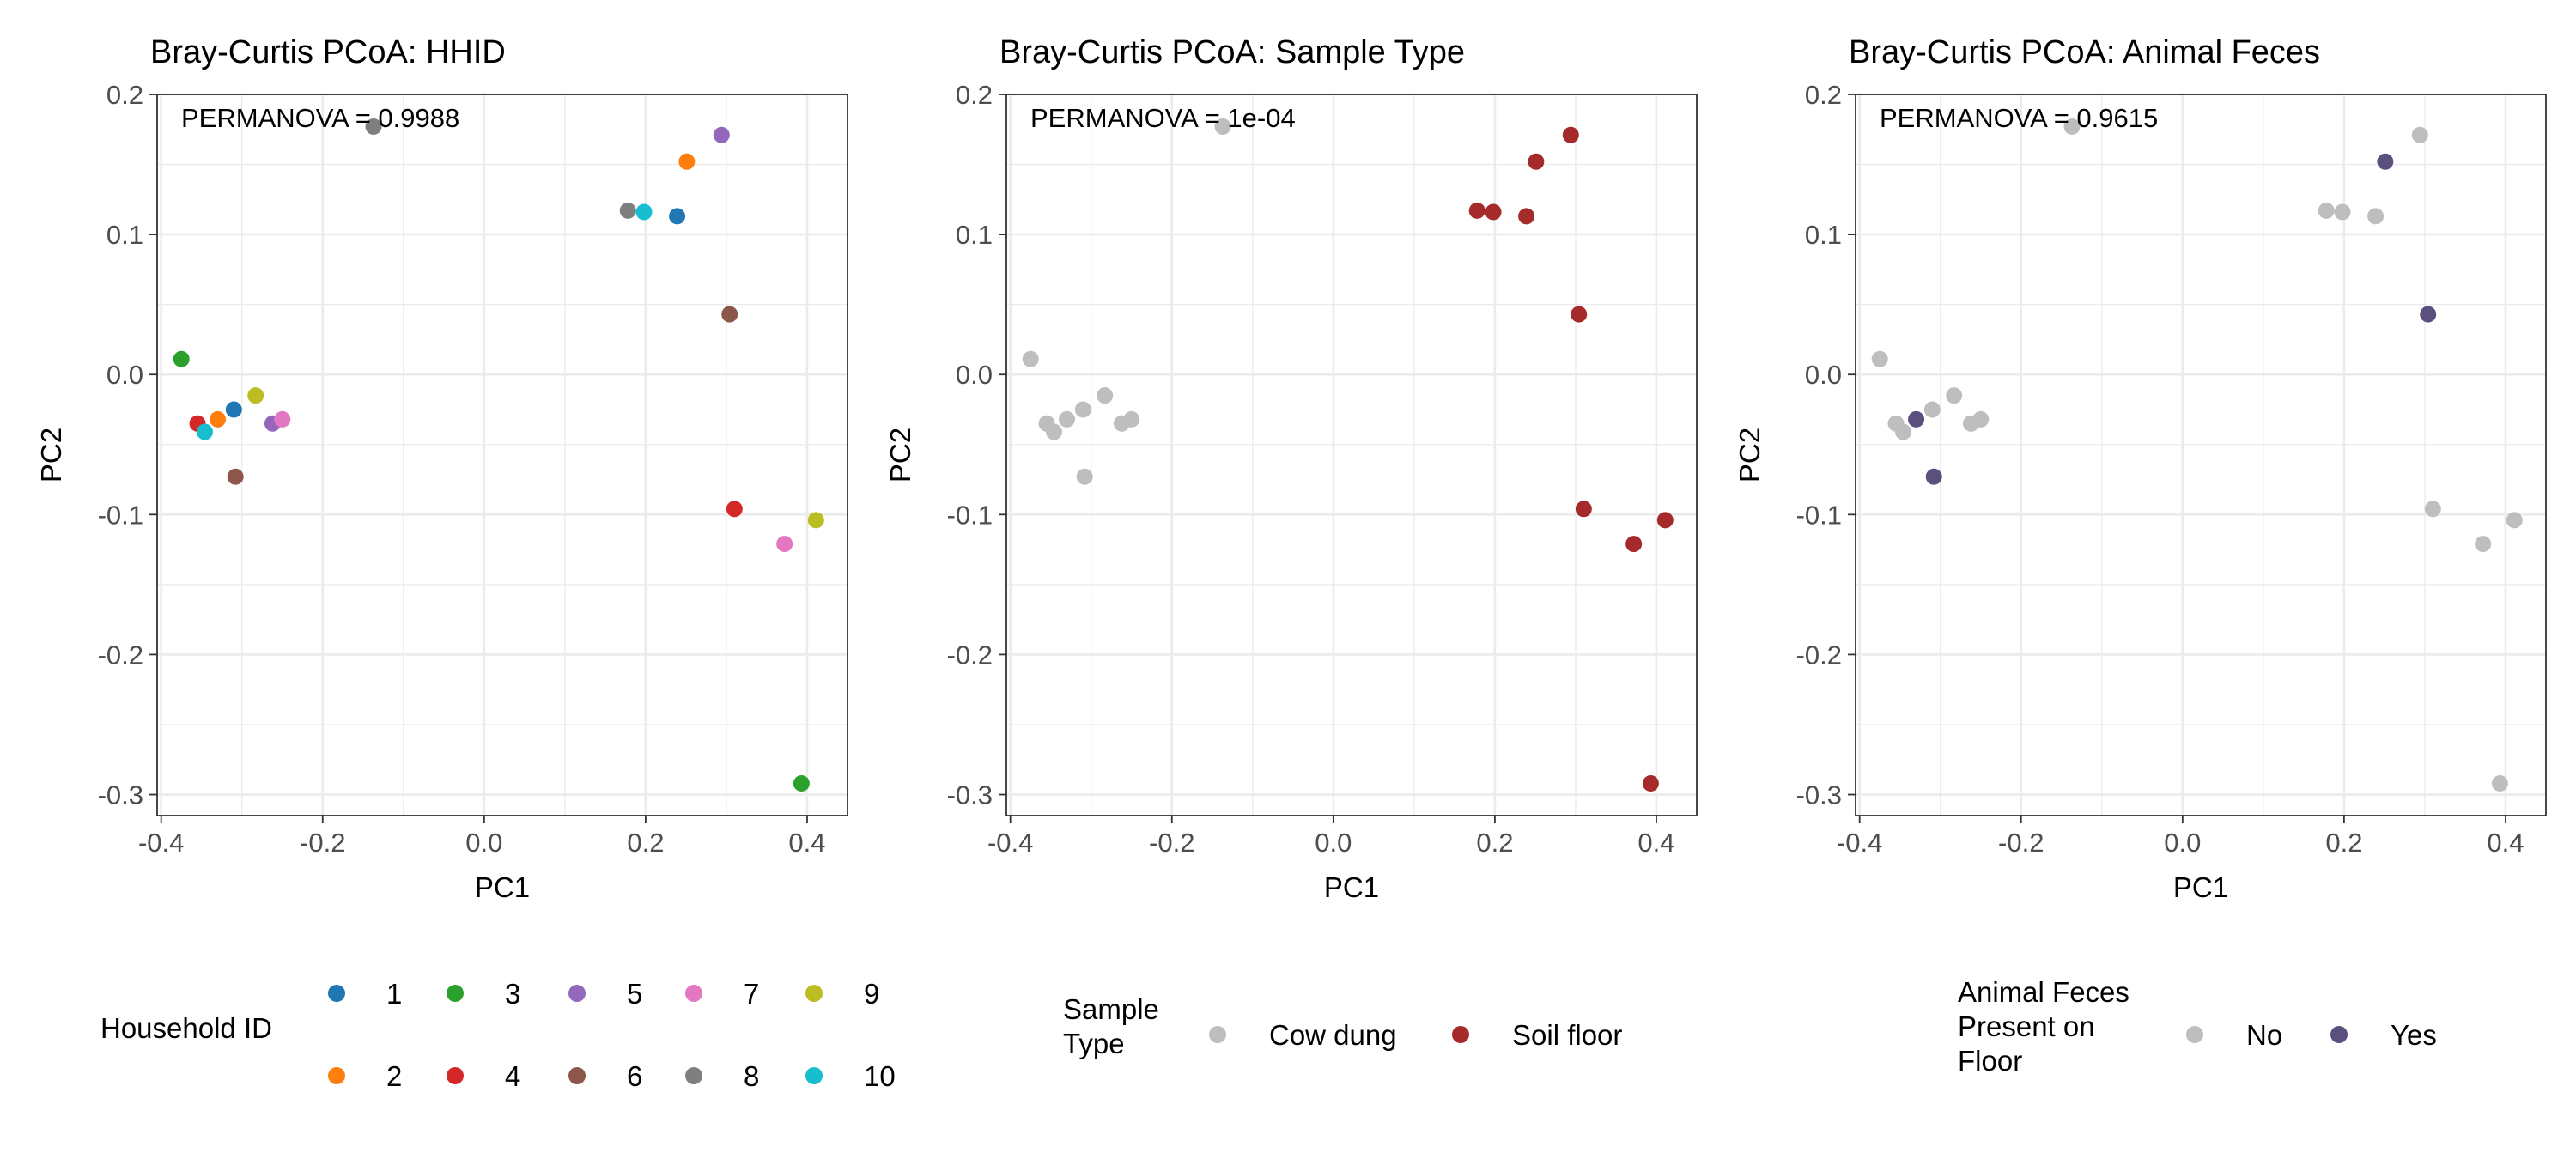  What do you see at coordinates (1342, 1026) in the screenshot?
I see `legend-2: Sample Type Cow dung Soil floor` at bounding box center [1342, 1026].